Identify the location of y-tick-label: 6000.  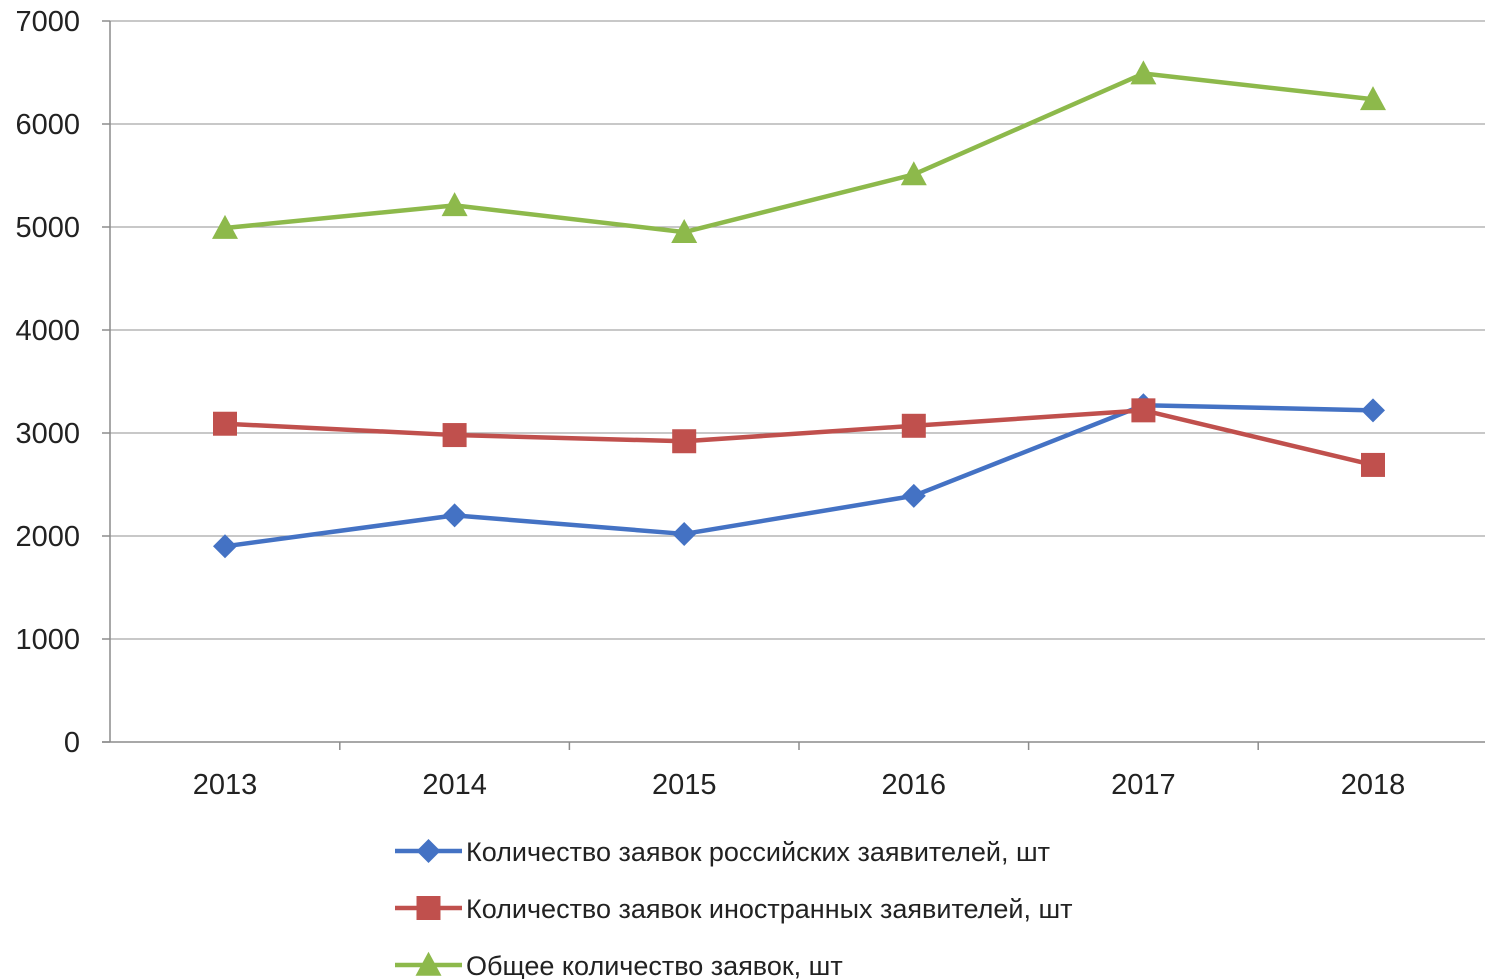
(47, 125).